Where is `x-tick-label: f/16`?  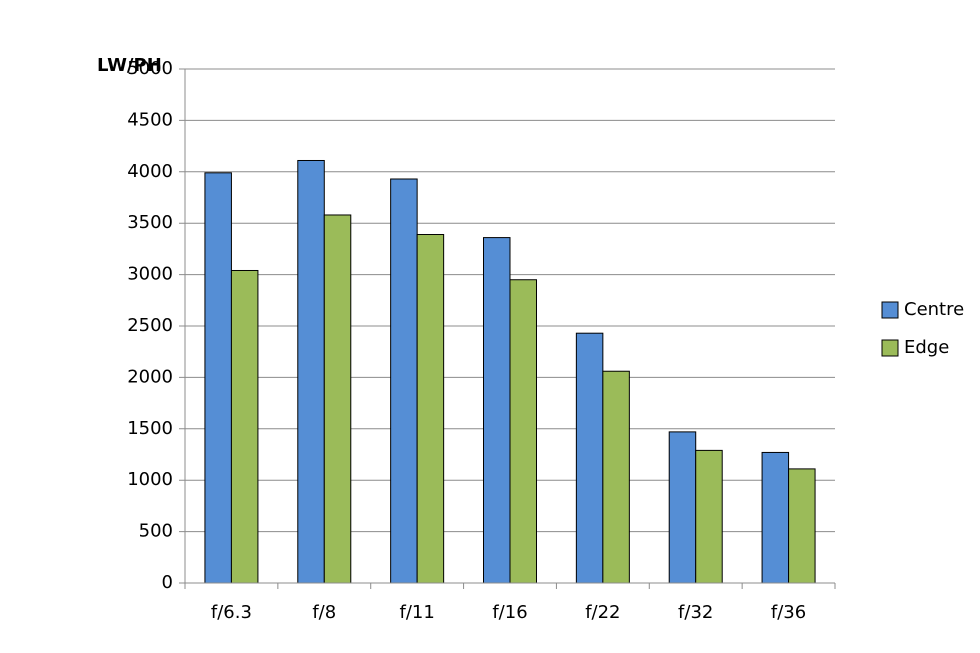 x-tick-label: f/16 is located at coordinates (509, 612).